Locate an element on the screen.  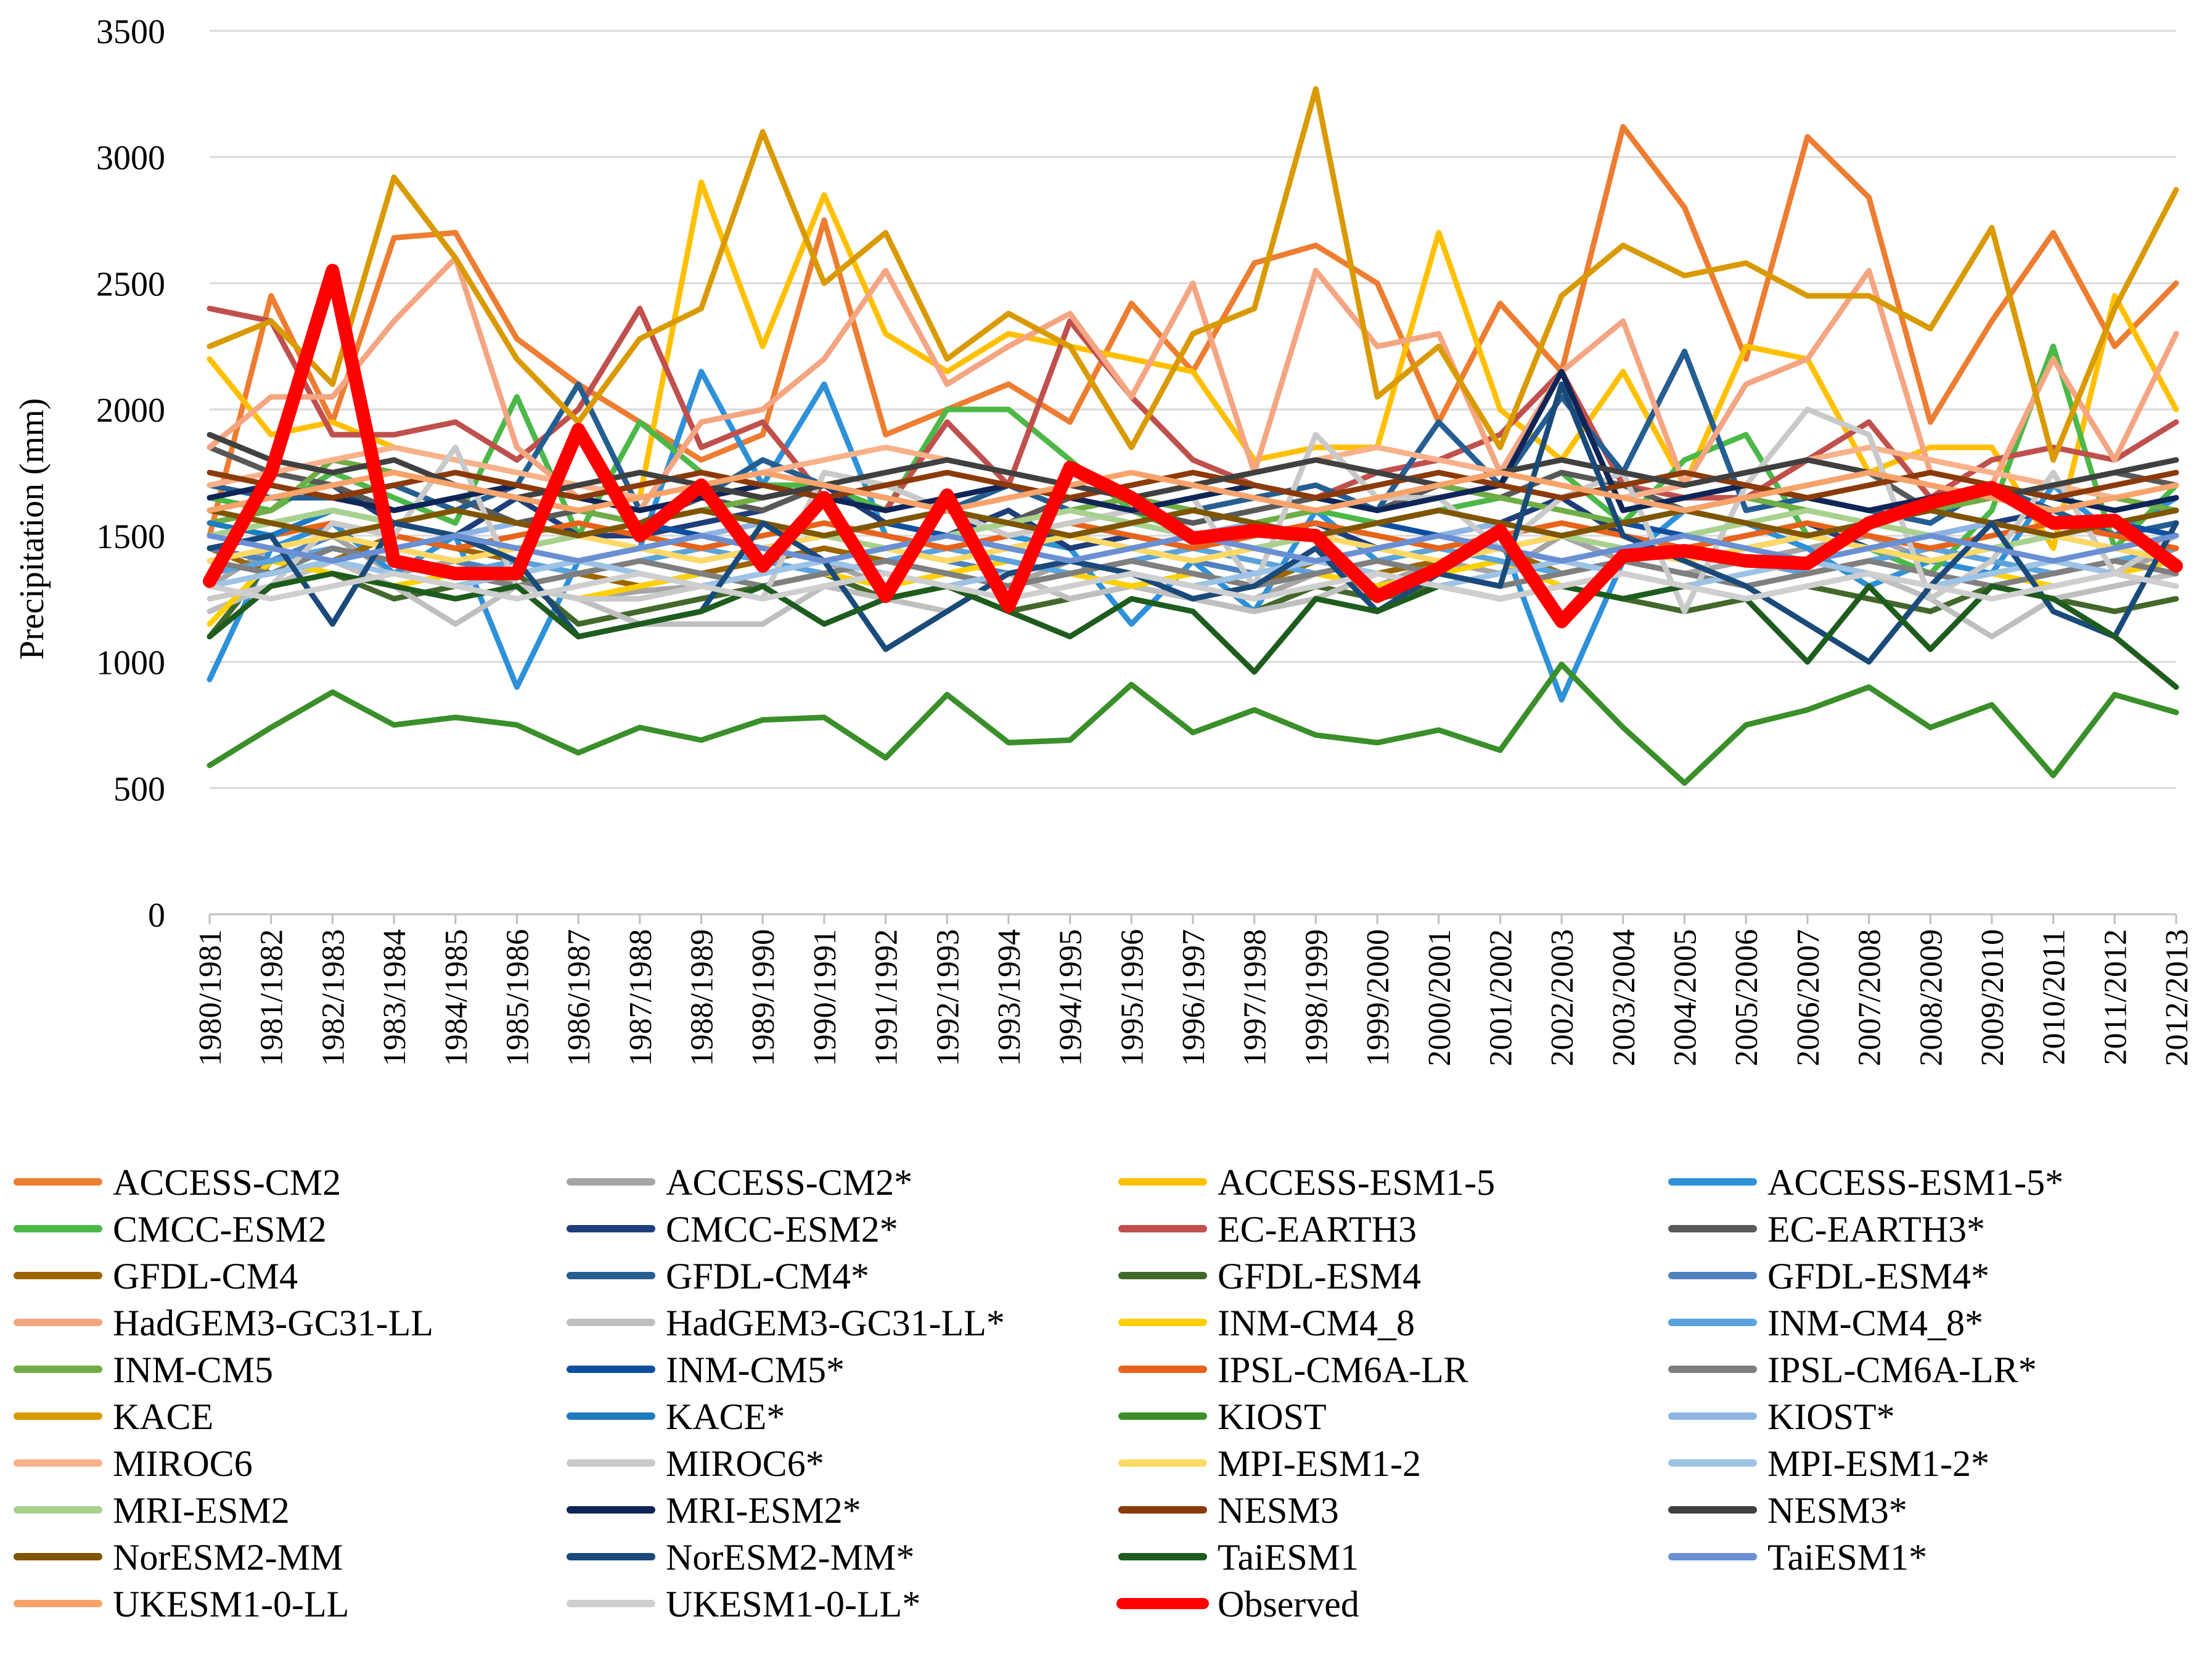
x-tick-label: 1998/1999 is located at coordinates (1316, 997).